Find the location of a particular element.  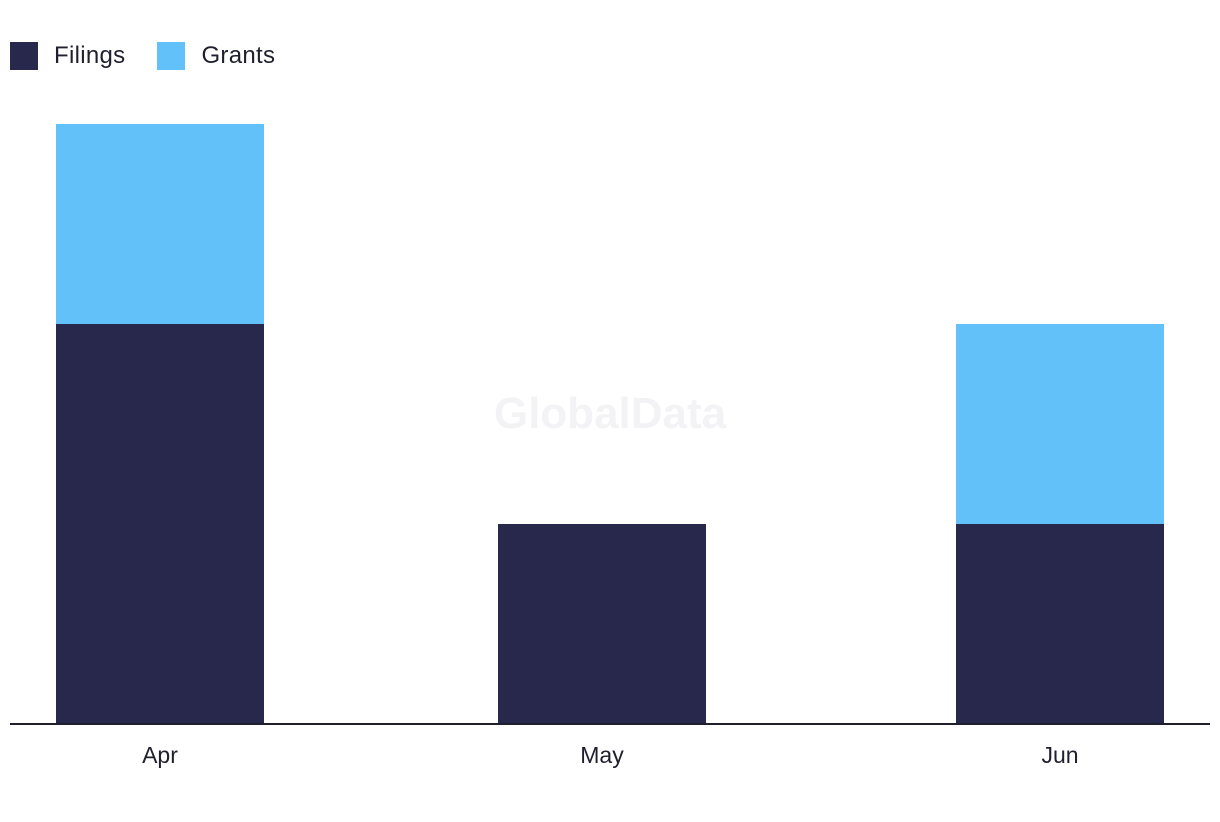

bar-filings-apr is located at coordinates (160, 524).